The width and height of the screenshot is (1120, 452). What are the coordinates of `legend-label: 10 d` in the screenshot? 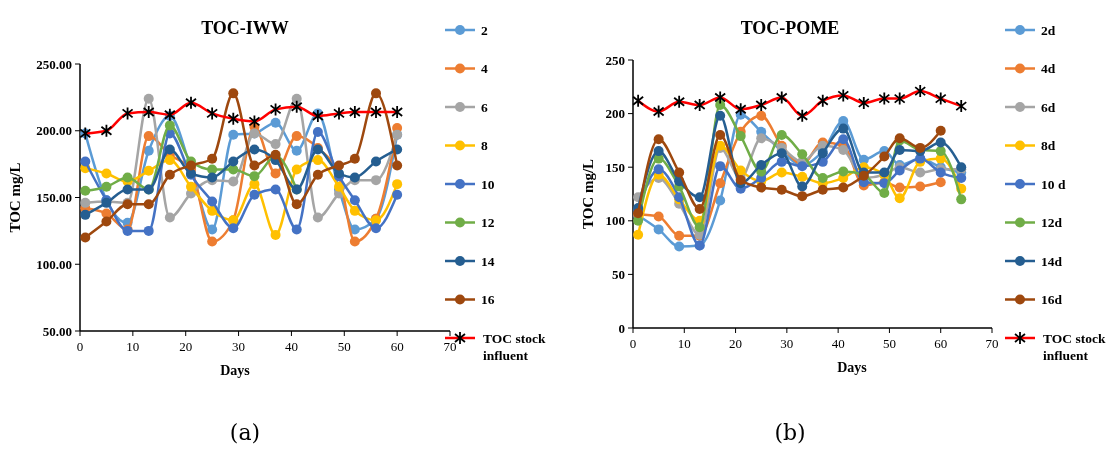 It's located at (1053, 184).